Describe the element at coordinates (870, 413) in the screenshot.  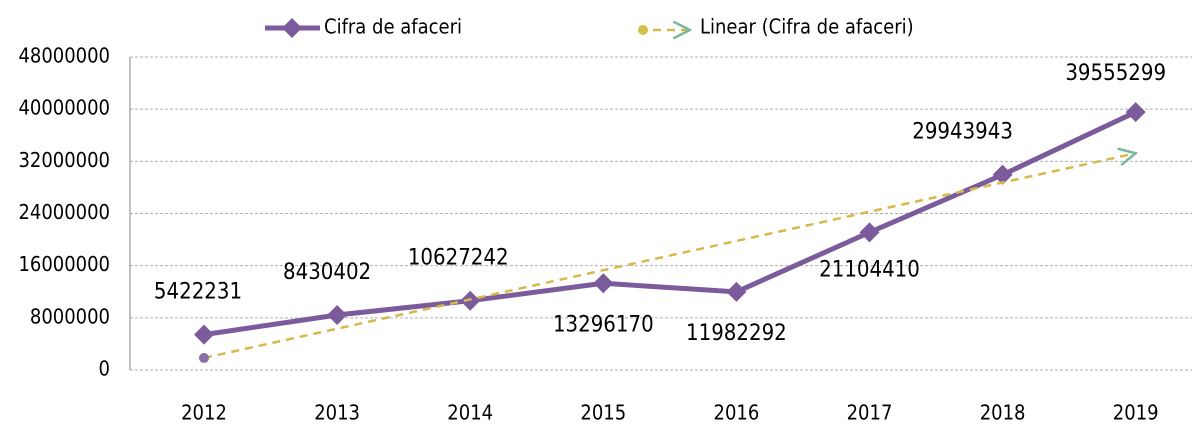
I see `x-tick-label: 2017` at that location.